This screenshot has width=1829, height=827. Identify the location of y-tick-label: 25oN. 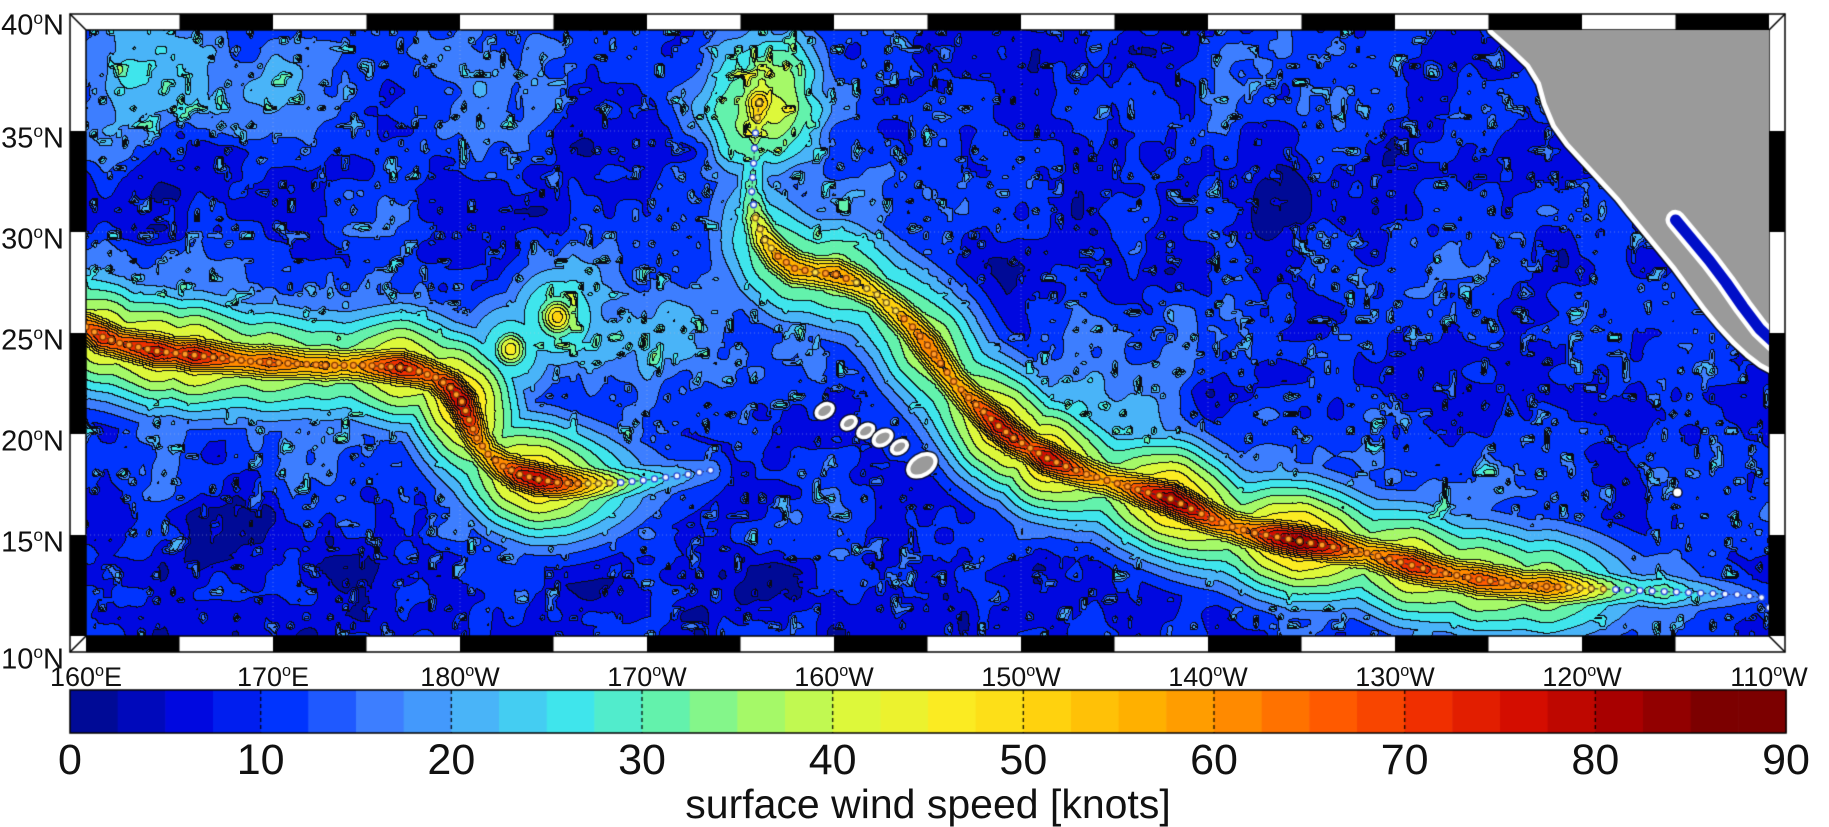
(32, 340).